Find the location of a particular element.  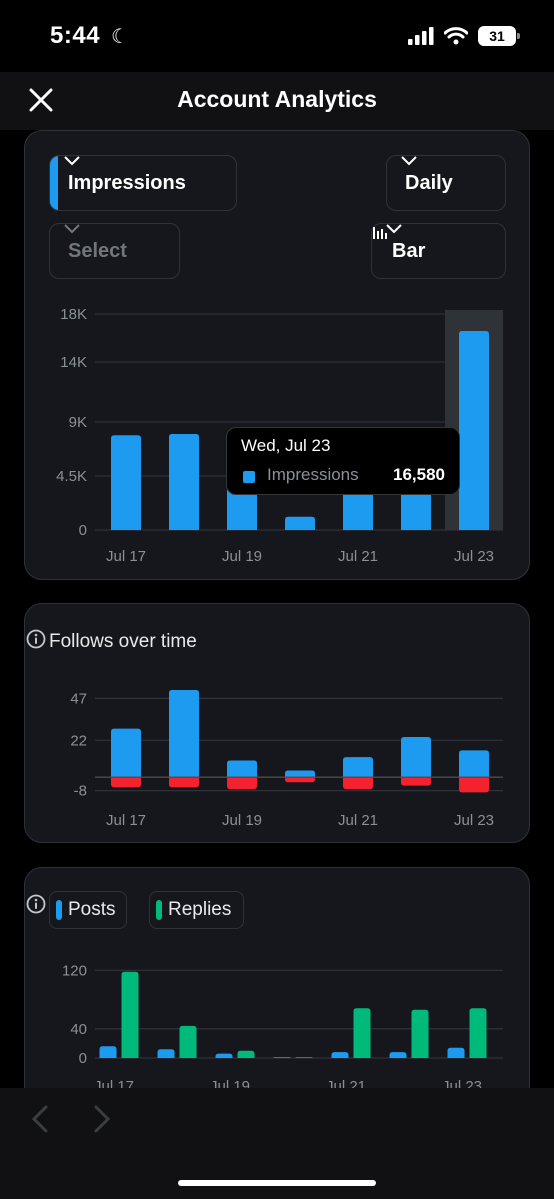

y-tick-label: 47 is located at coordinates (78, 698).